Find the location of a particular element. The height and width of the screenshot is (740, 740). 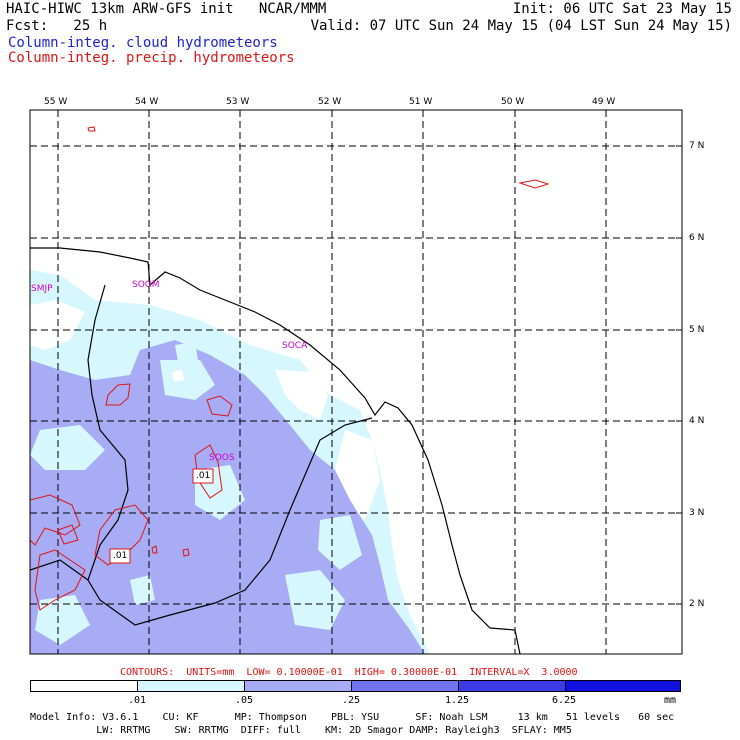

lat-label: 2 N is located at coordinates (697, 604).